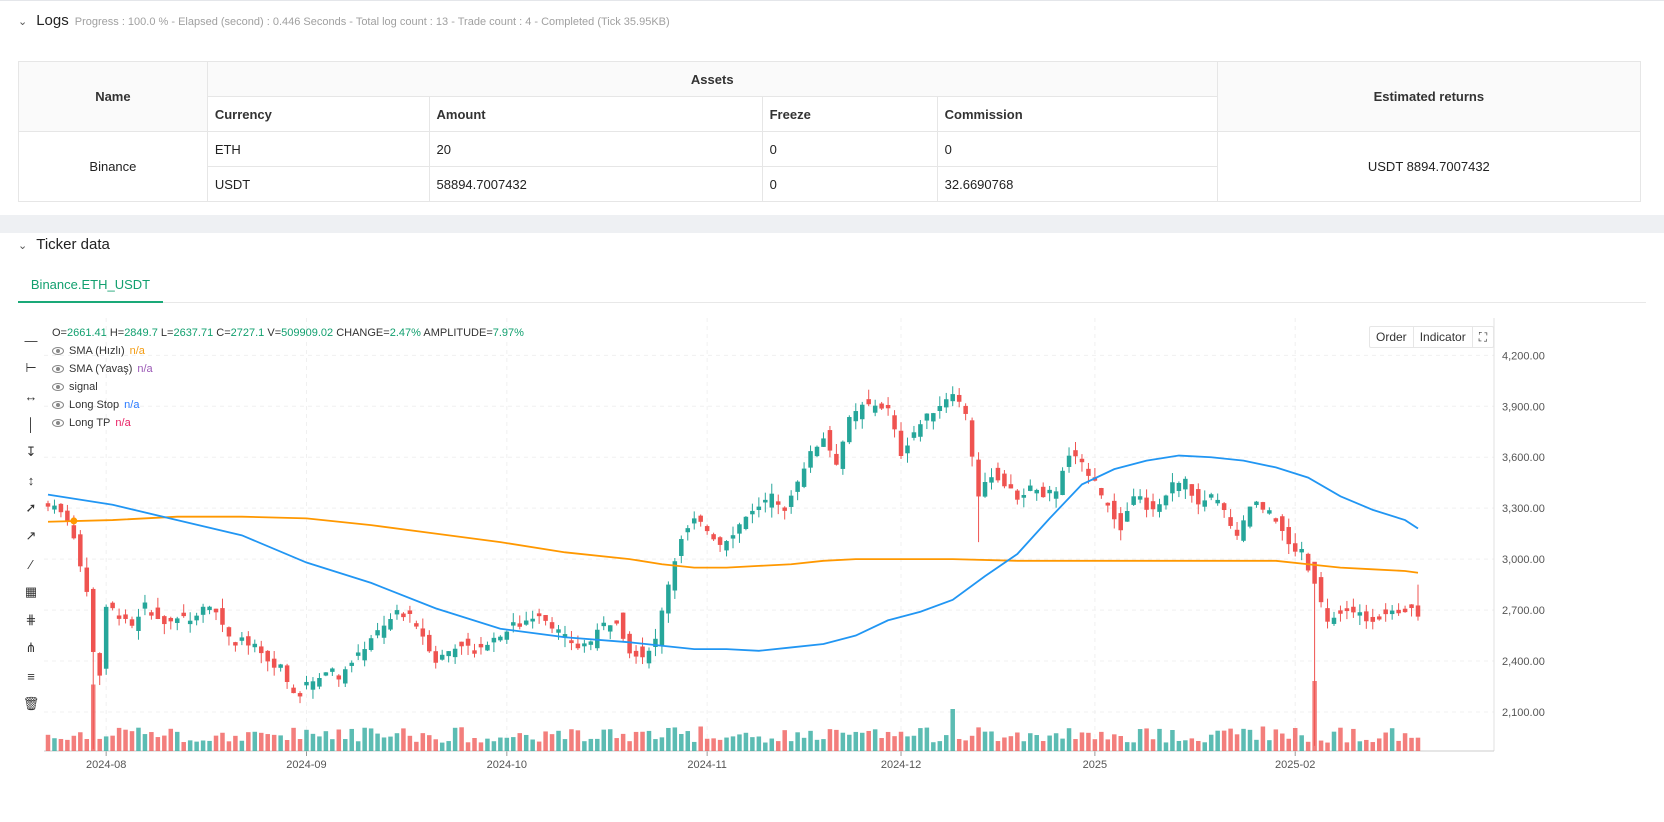 Image resolution: width=1664 pixels, height=822 pixels. What do you see at coordinates (31, 676) in the screenshot?
I see `fib-retracement-tool-icon: ≡` at bounding box center [31, 676].